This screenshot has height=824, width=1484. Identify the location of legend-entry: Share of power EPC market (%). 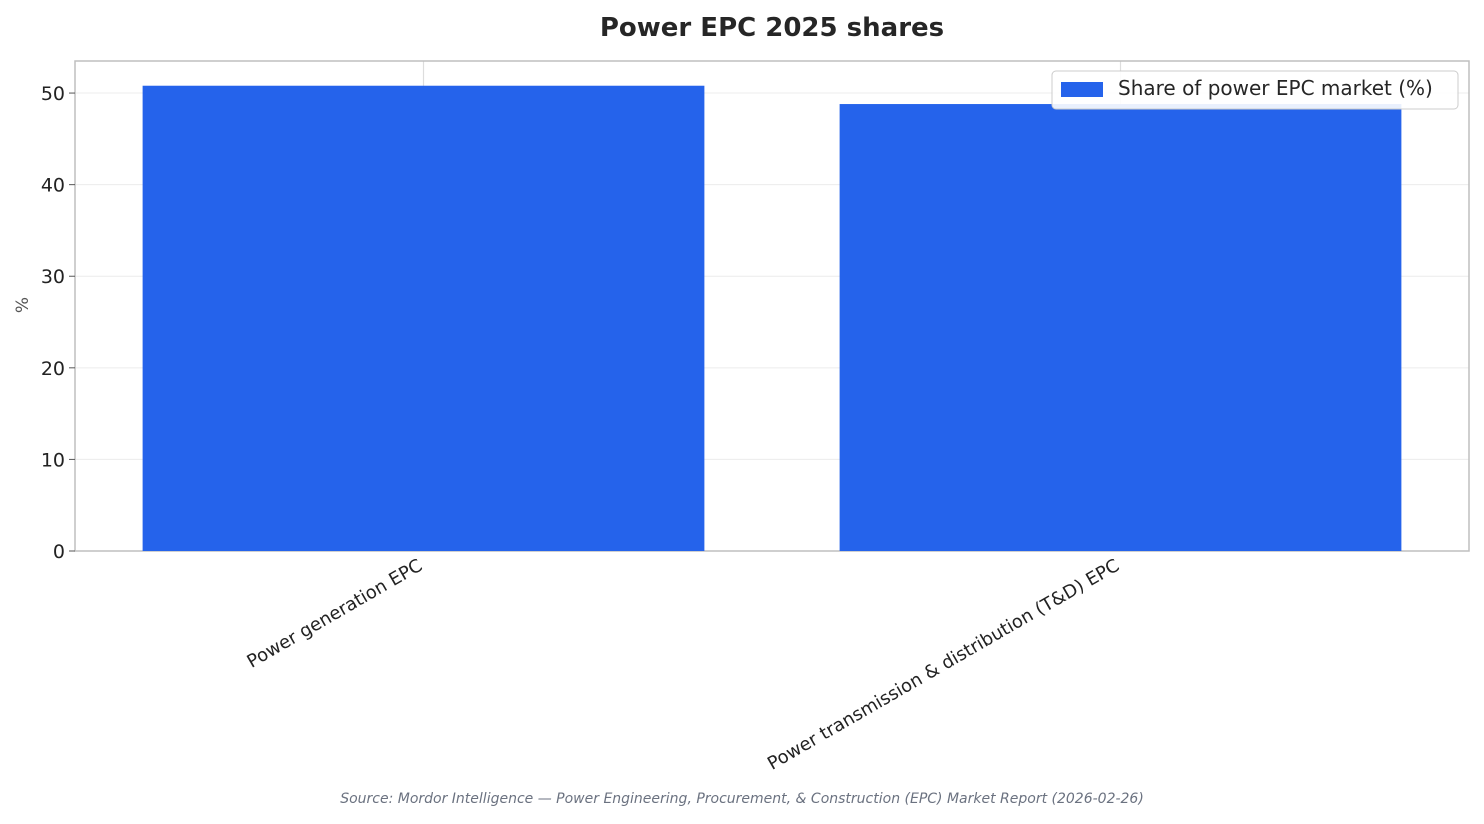
(1275, 88).